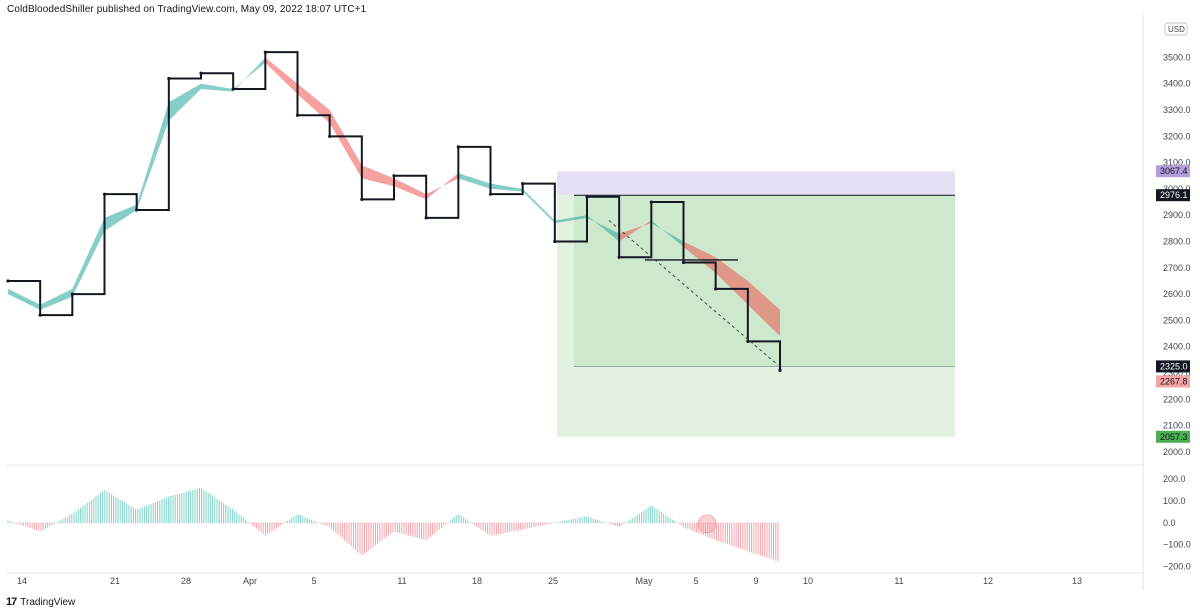 The height and width of the screenshot is (614, 1200). What do you see at coordinates (1177, 426) in the screenshot?
I see `price-tick-label: 2100.0` at bounding box center [1177, 426].